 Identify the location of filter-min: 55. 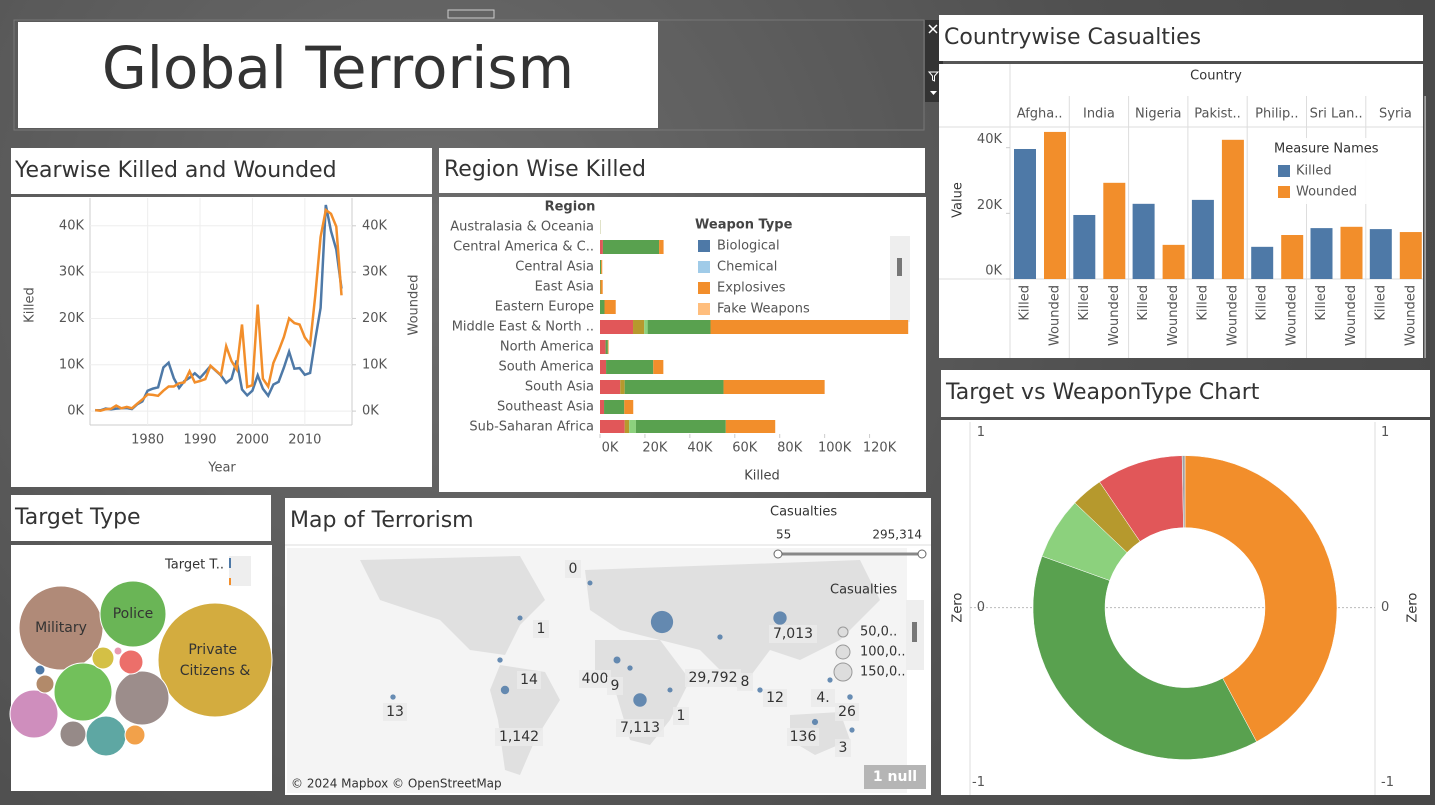
(783, 535).